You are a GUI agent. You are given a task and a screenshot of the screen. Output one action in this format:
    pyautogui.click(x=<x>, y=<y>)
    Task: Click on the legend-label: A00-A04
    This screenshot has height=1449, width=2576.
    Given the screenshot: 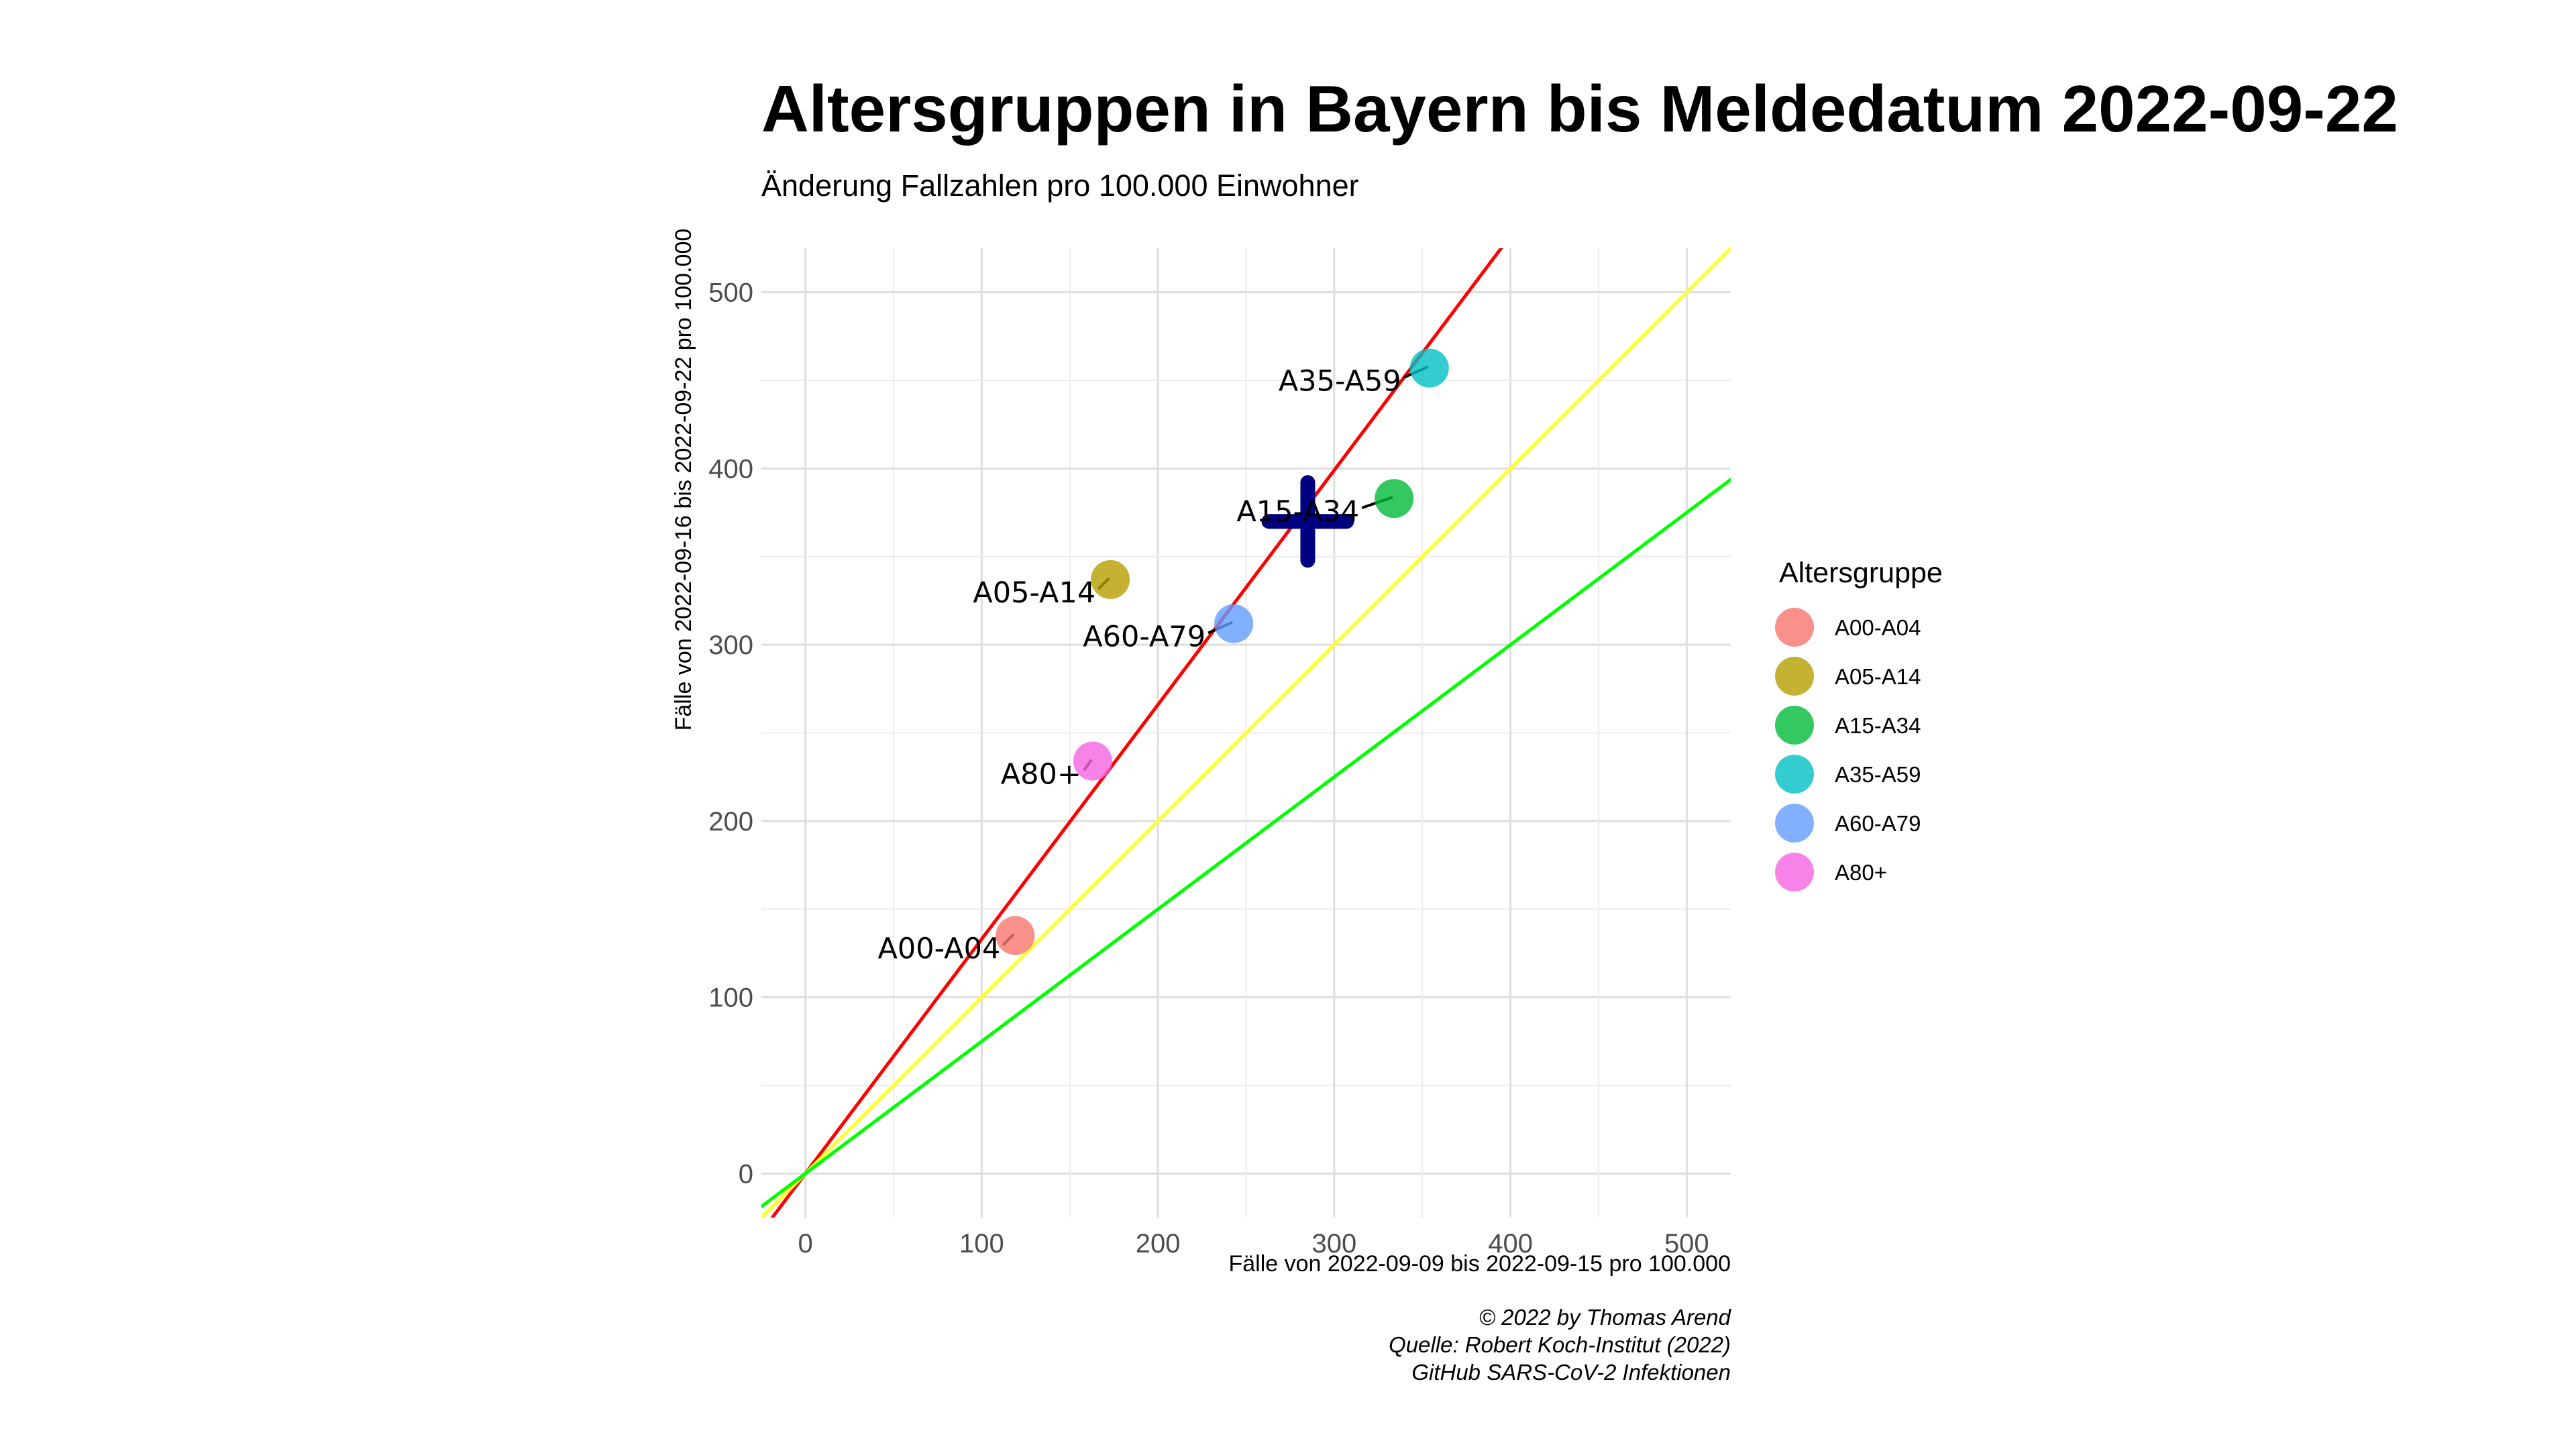 What is the action you would take?
    pyautogui.click(x=1878, y=627)
    